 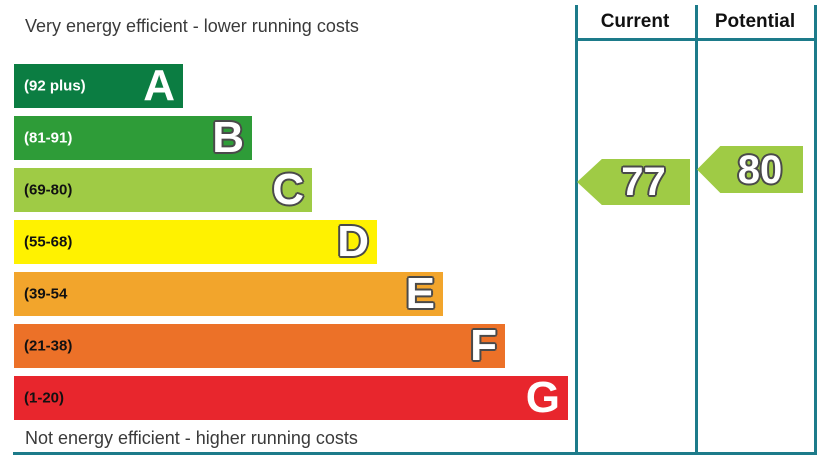 I want to click on band-letter: B, so click(x=228, y=137).